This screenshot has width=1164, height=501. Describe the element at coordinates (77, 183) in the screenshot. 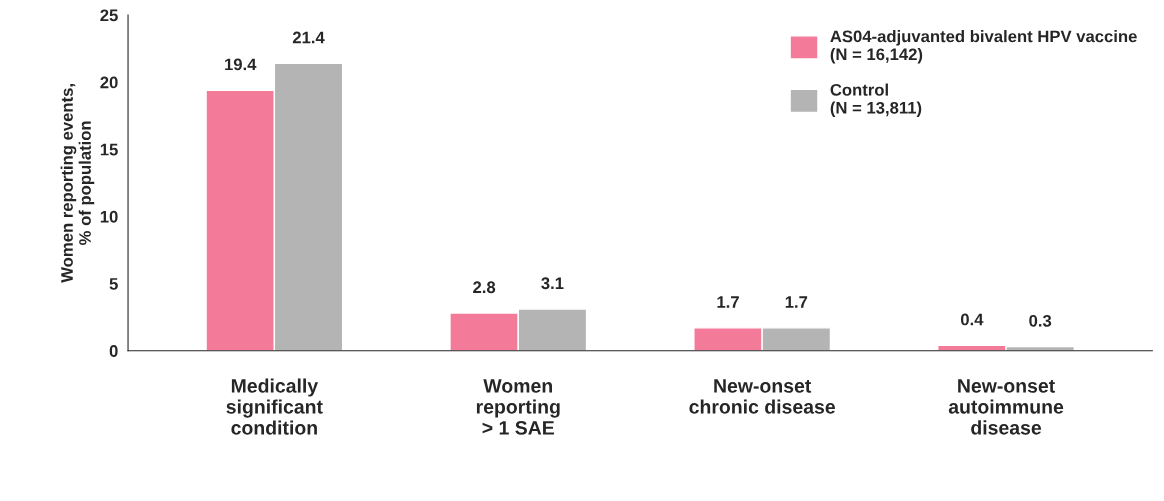

I see `y-axis-title: Women reporting events, % of population` at that location.